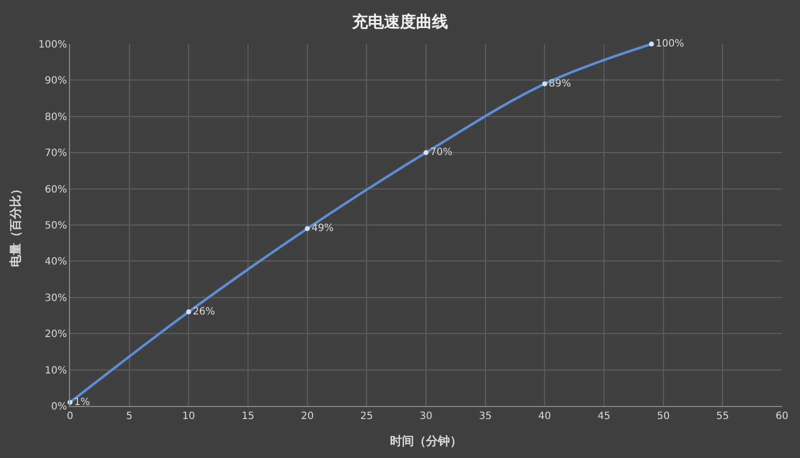  I want to click on y-tick-label: 50%, so click(55, 226).